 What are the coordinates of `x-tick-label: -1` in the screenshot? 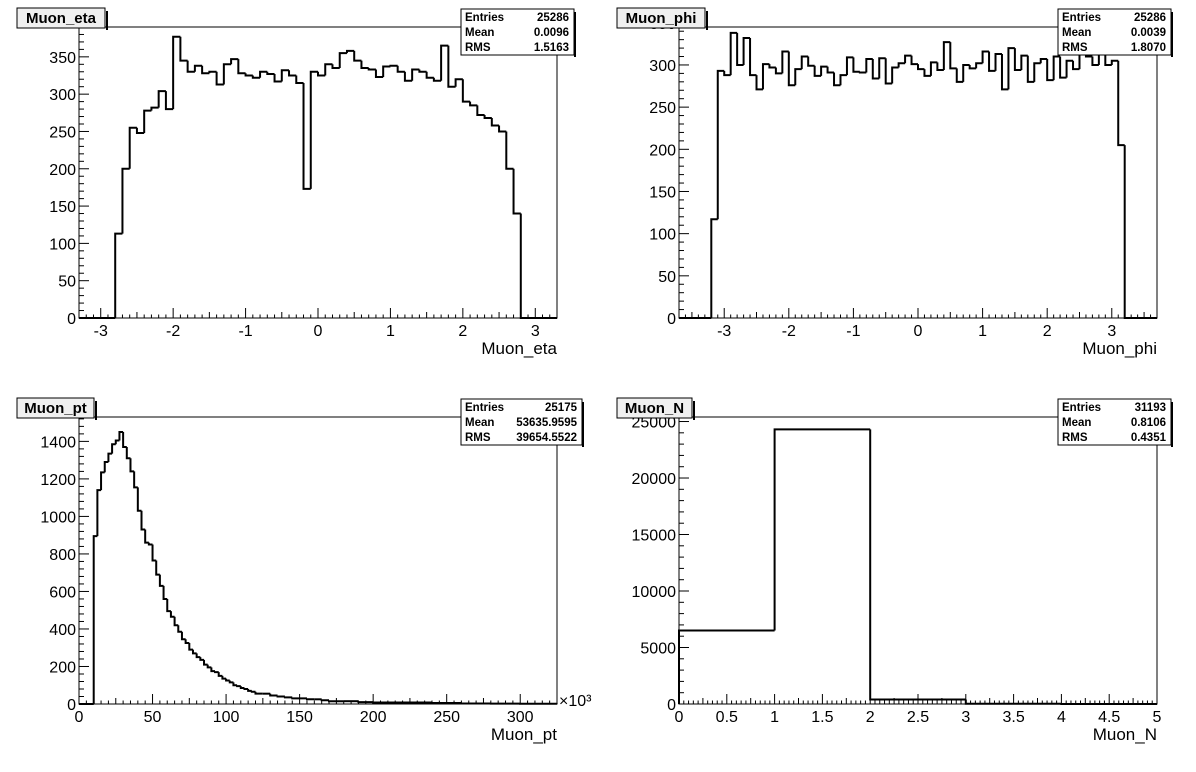 It's located at (853, 331).